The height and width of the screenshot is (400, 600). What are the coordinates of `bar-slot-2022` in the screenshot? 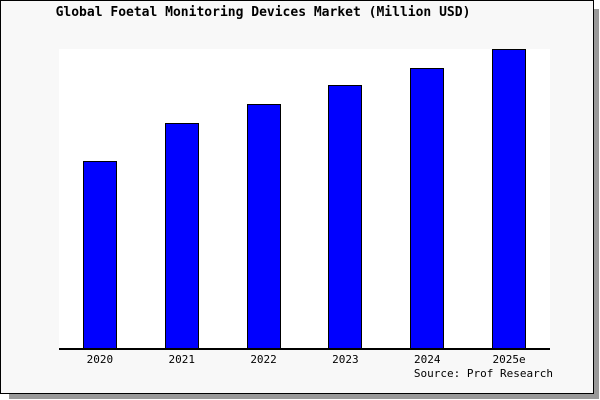 It's located at (264, 198).